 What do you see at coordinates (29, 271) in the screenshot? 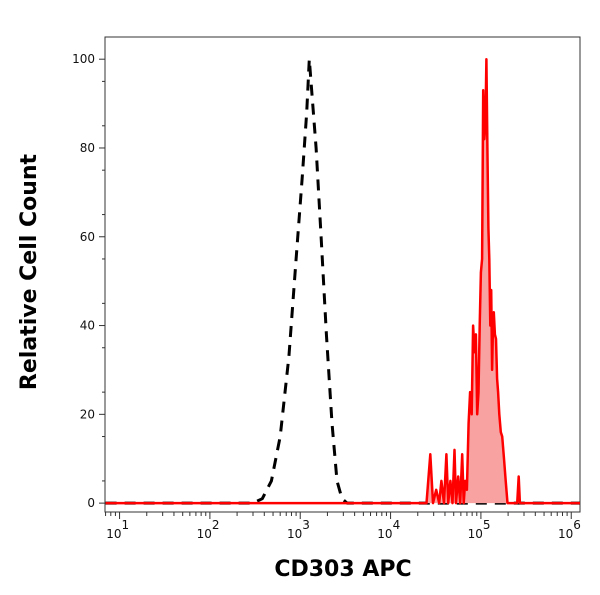
I see `y-axis-title: Relative Cell Count` at bounding box center [29, 271].